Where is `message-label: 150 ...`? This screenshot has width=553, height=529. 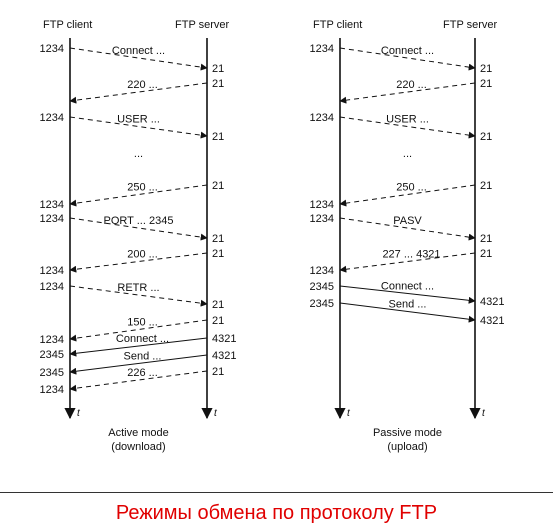
message-label: 150 ... is located at coordinates (142, 323).